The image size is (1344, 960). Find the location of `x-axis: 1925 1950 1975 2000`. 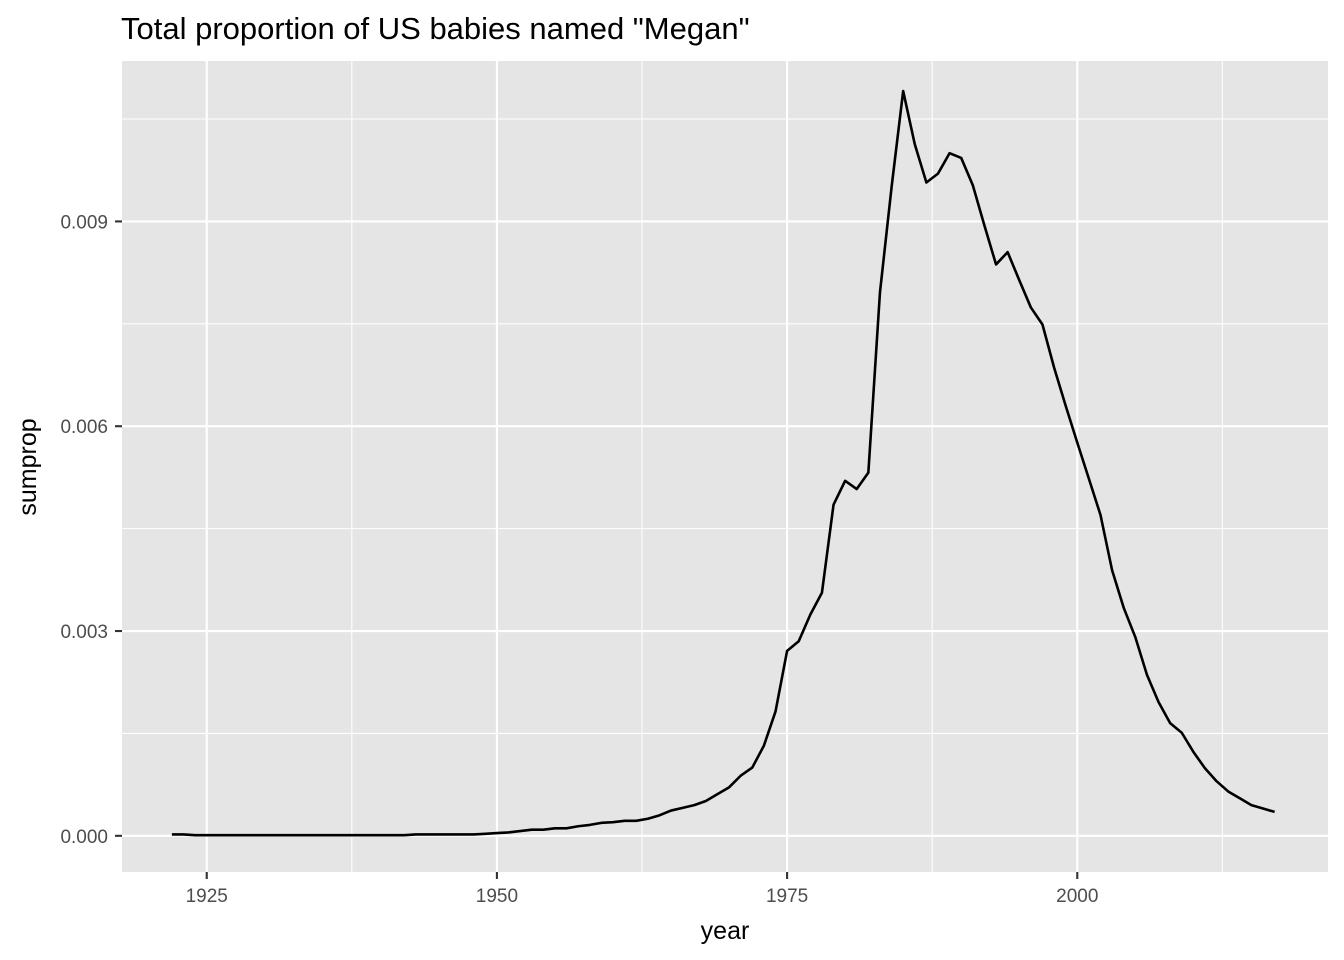

x-axis: 1925 1950 1975 2000 is located at coordinates (642, 889).